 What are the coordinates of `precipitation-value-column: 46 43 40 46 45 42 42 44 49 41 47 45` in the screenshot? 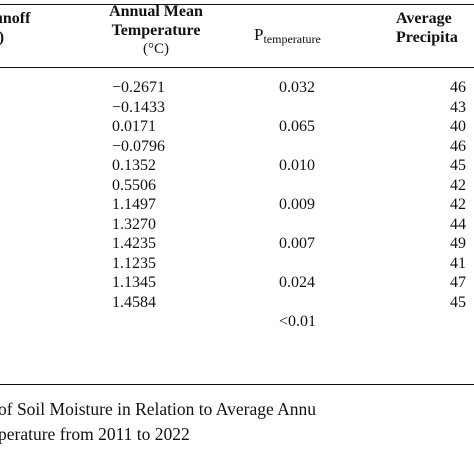 It's located at (458, 195).